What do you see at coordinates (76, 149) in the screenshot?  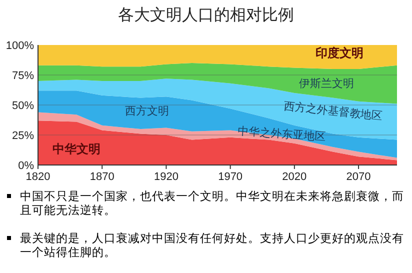 I see `series-label: 中华文明` at bounding box center [76, 149].